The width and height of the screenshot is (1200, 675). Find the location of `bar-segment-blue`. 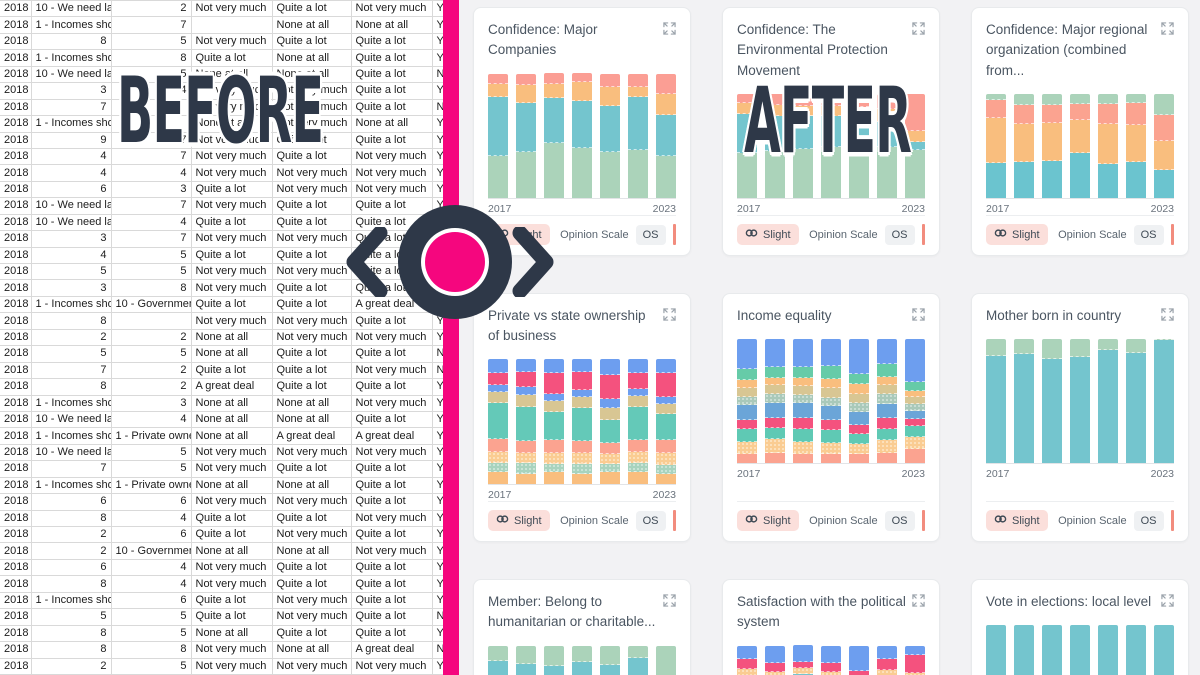

bar-segment-blue is located at coordinates (747, 354).